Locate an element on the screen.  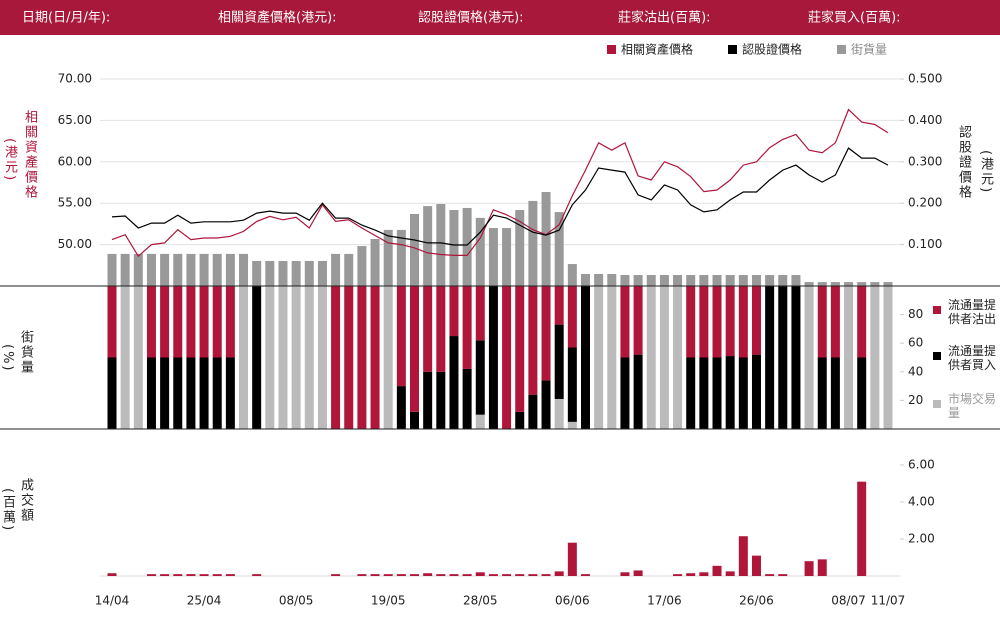
y-tick-label: 6.00 is located at coordinates (921, 465).